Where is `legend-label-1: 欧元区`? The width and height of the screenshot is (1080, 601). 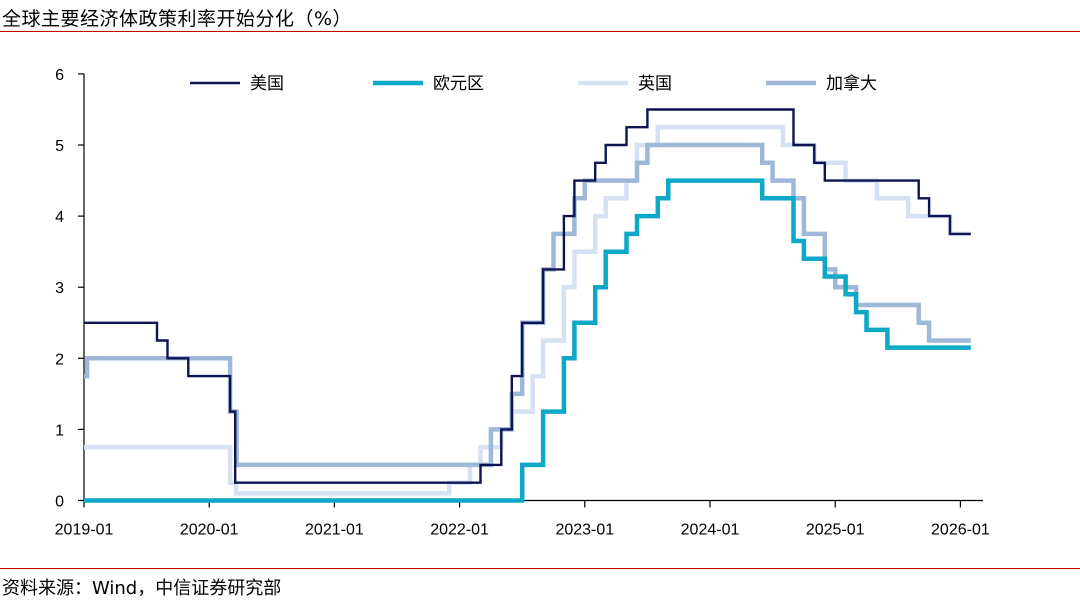 legend-label-1: 欧元区 is located at coordinates (458, 84).